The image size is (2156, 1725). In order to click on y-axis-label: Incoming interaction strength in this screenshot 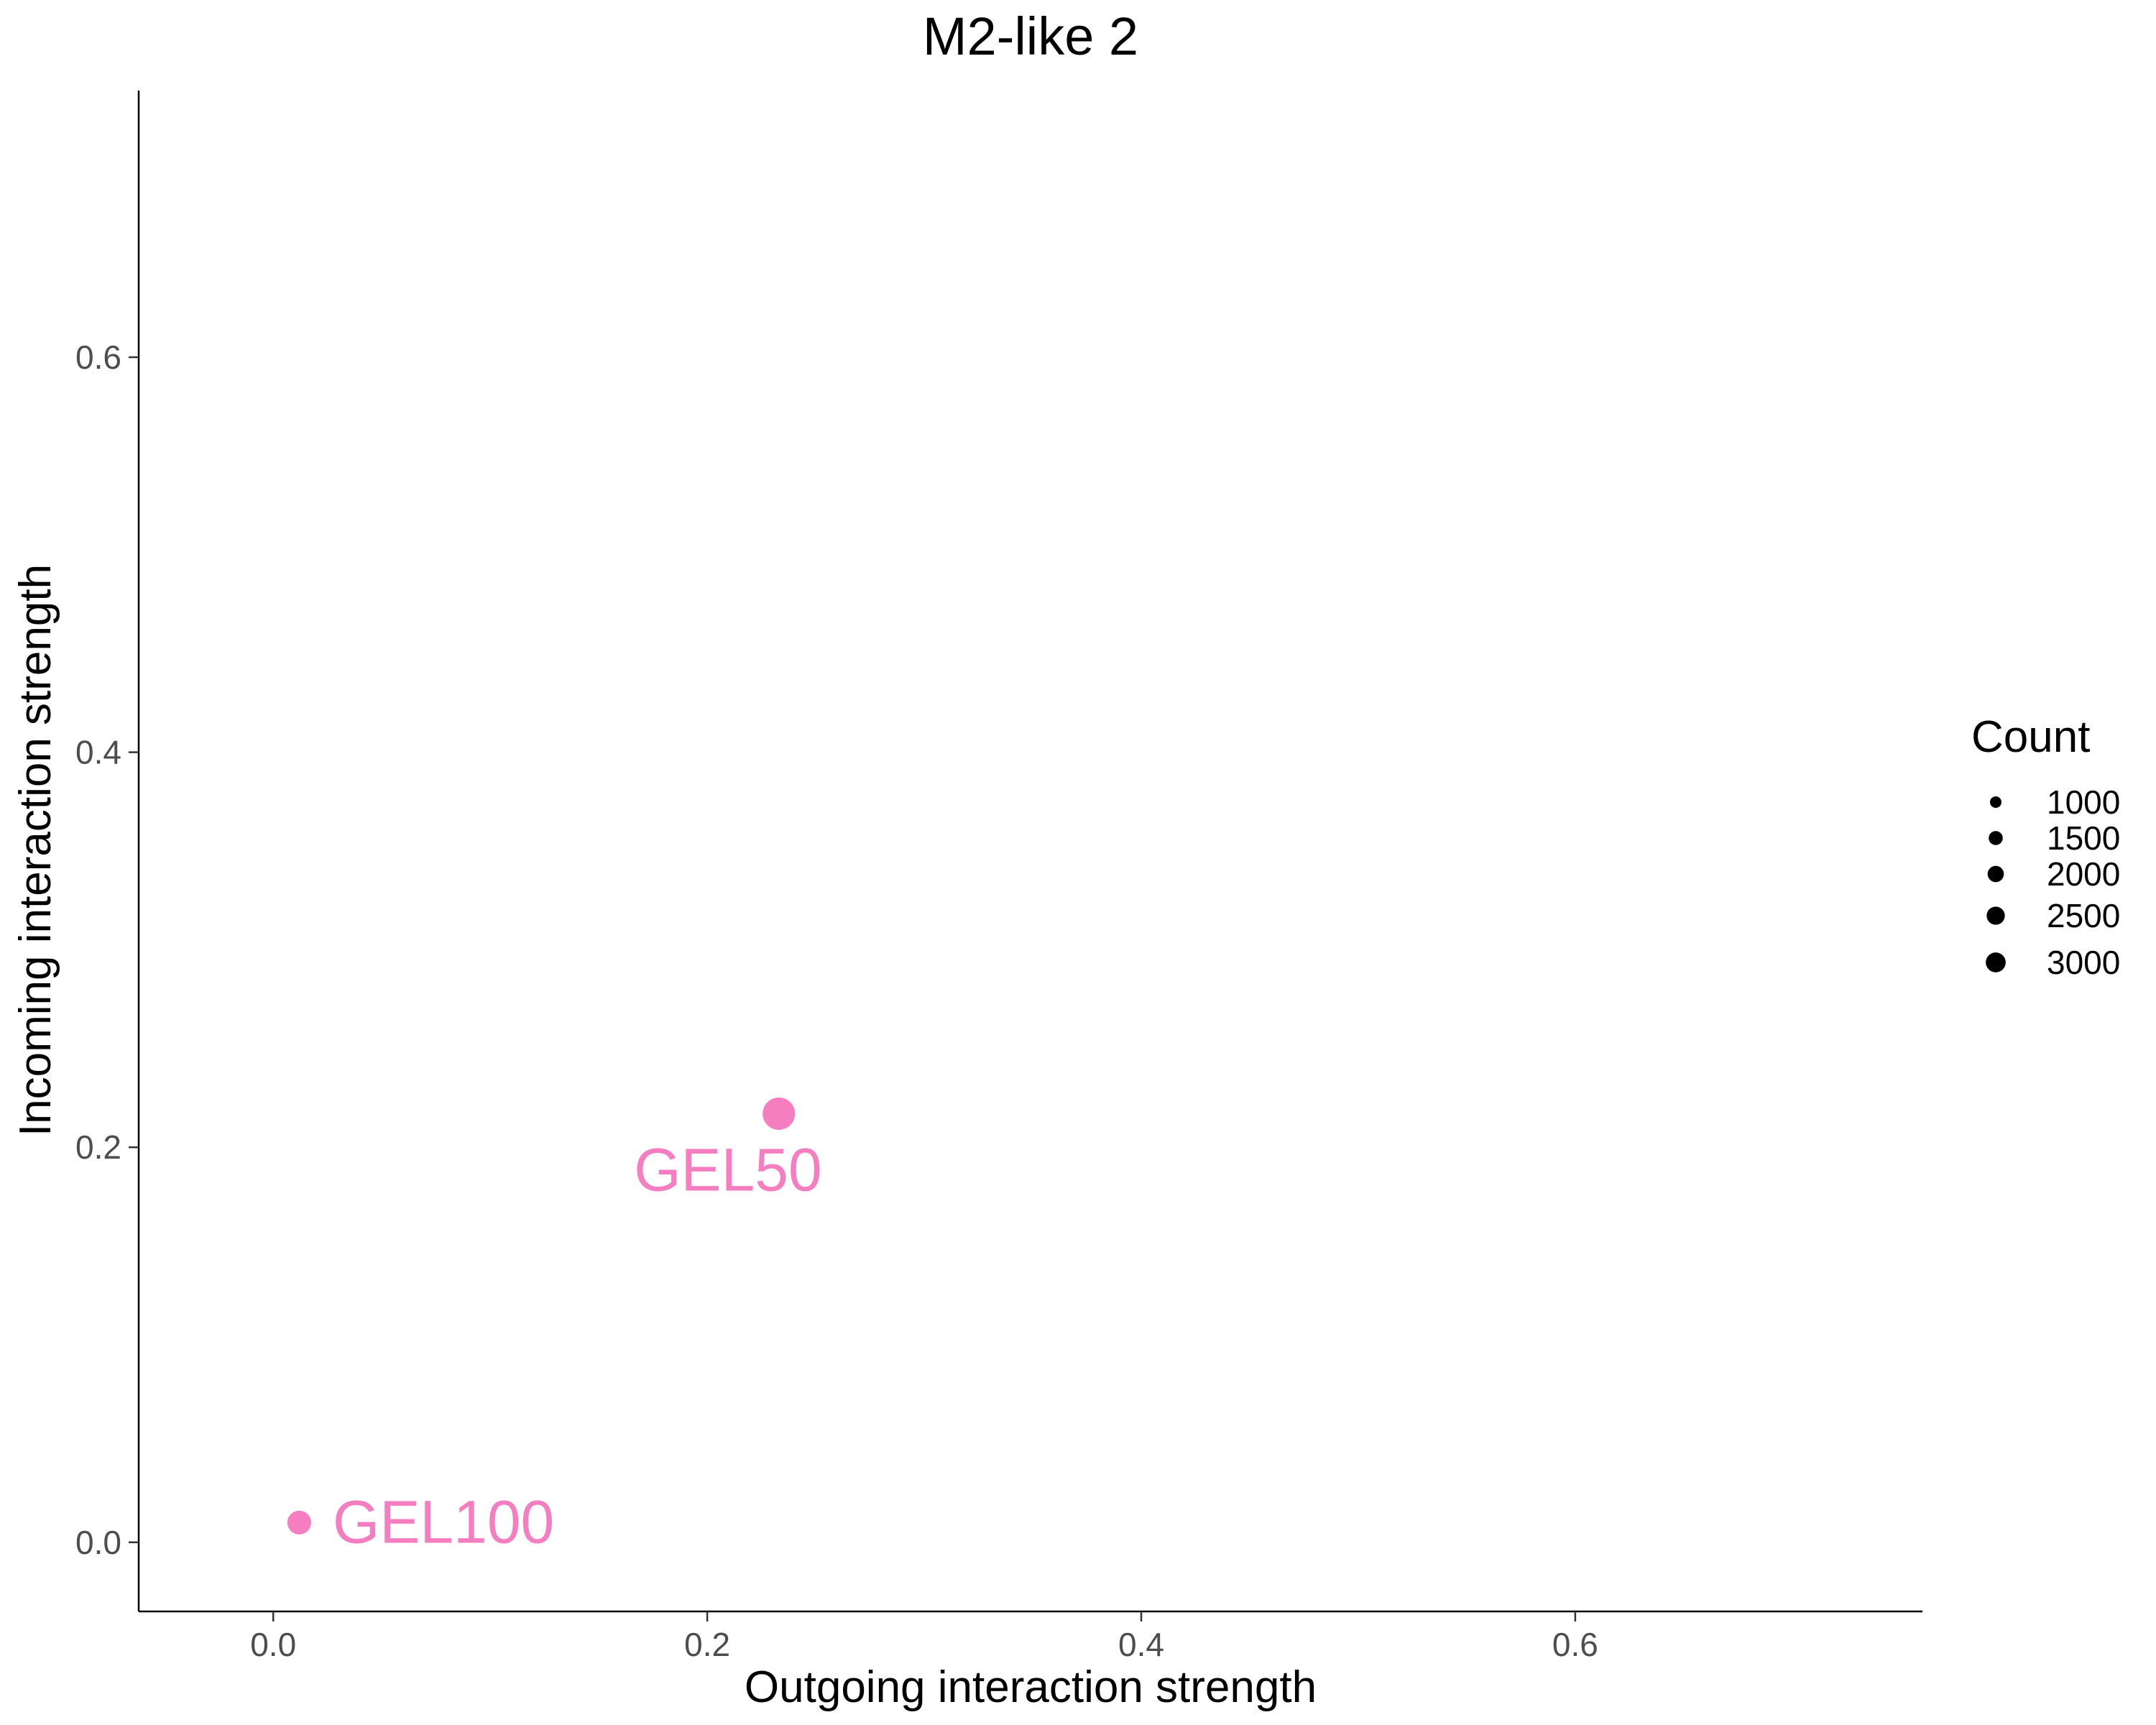, I will do `click(35, 850)`.